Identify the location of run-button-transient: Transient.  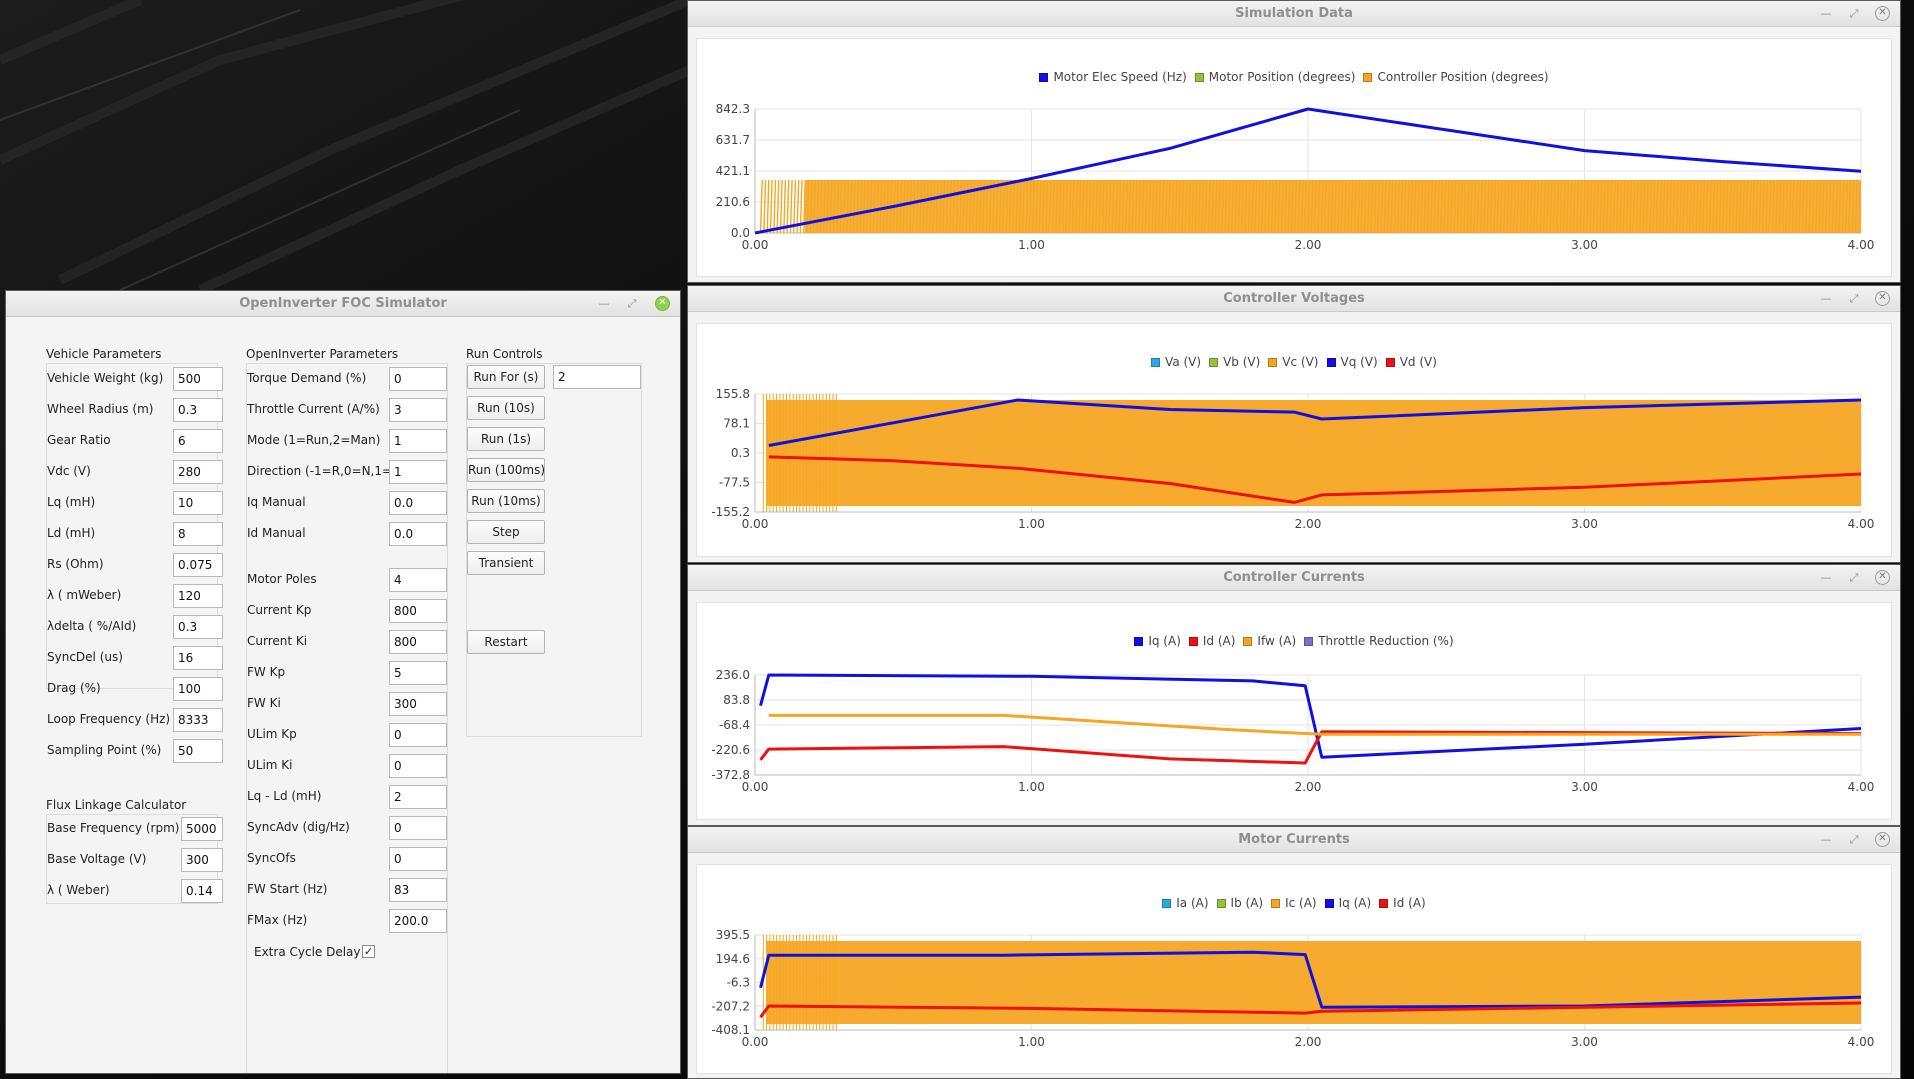
(506, 563).